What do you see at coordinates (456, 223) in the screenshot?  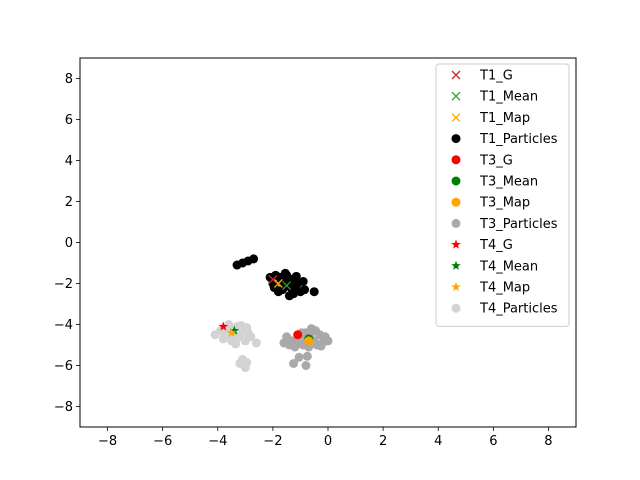 I see `legend-marker-t3-particles` at bounding box center [456, 223].